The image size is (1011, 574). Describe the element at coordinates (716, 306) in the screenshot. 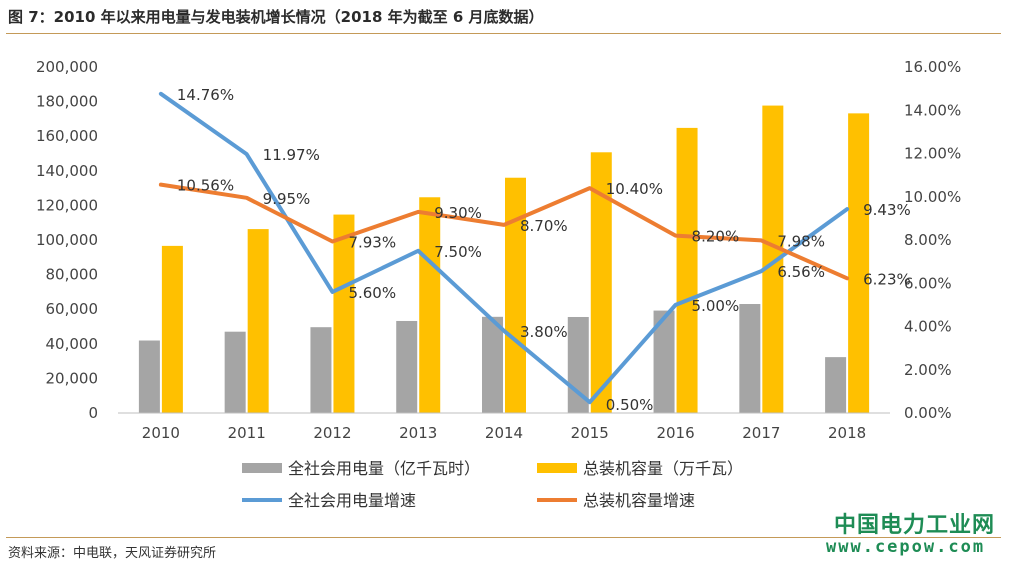

I see `data-label: 5.00%` at that location.